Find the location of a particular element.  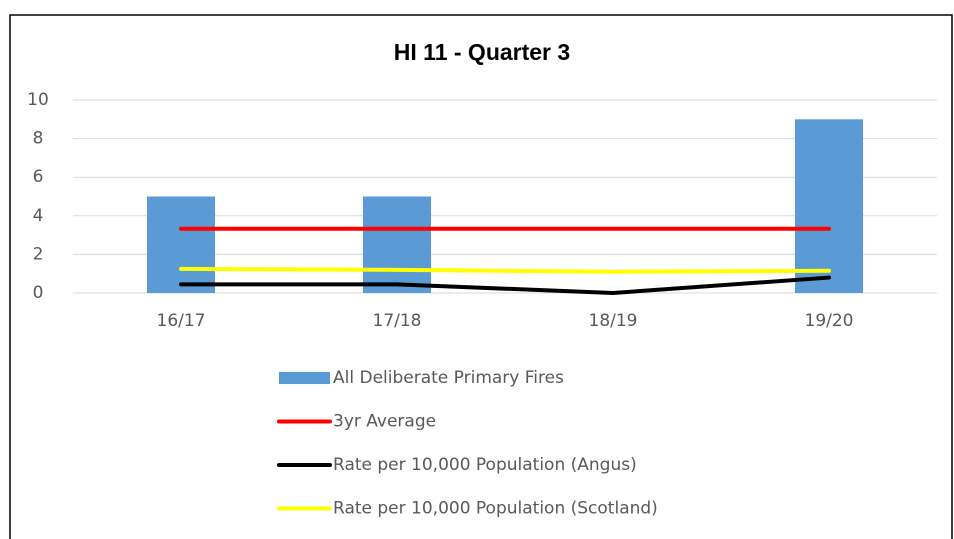

x-tick-label: 19/20 is located at coordinates (829, 321).